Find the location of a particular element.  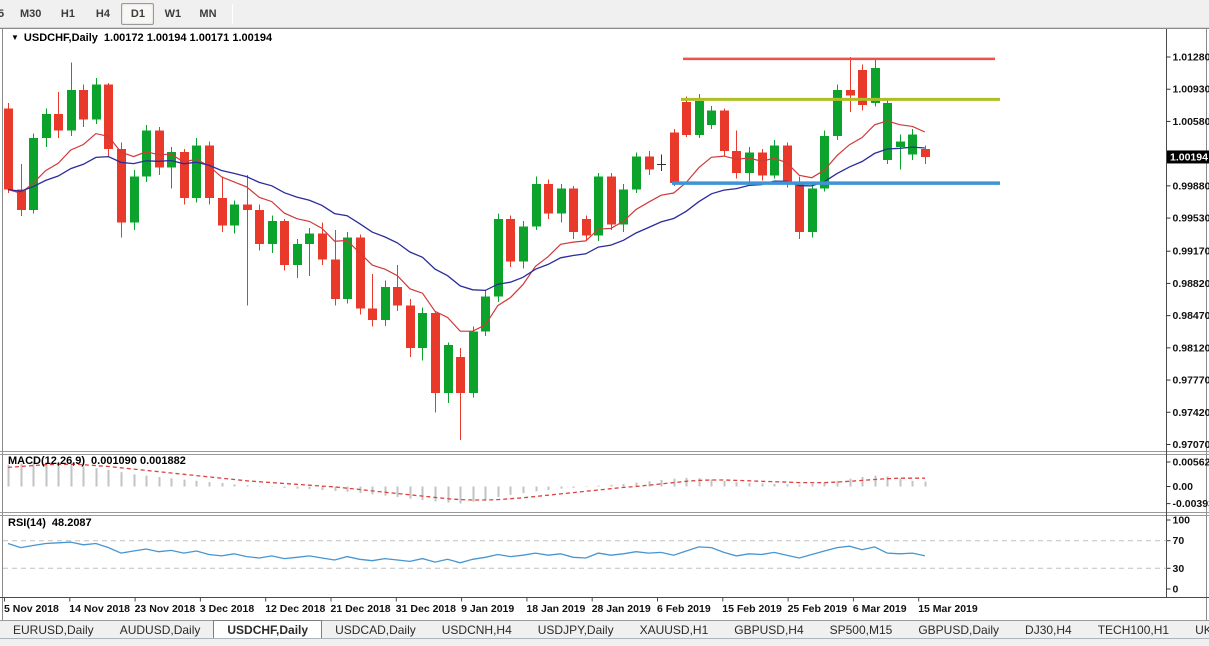

symbol-tab-gbpusd: GBPUSD,H4 is located at coordinates (769, 629).